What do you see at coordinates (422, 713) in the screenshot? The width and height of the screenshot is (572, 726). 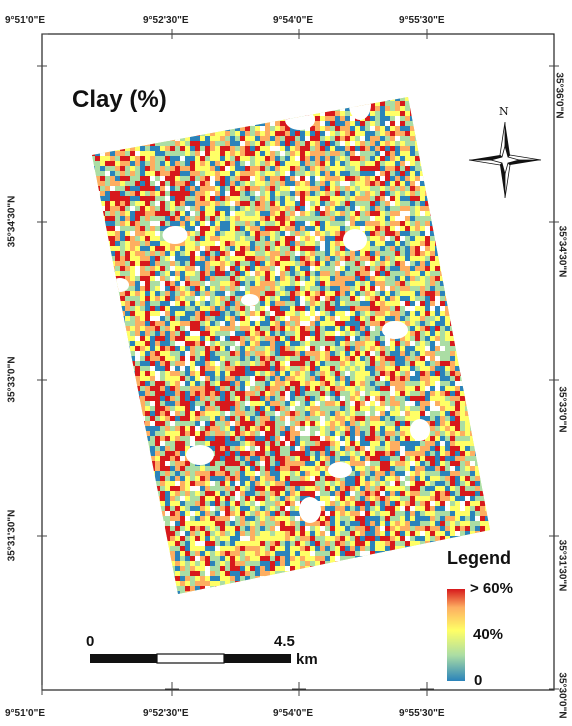 I see `bottom-coord-4: 9°55'30"E` at bounding box center [422, 713].